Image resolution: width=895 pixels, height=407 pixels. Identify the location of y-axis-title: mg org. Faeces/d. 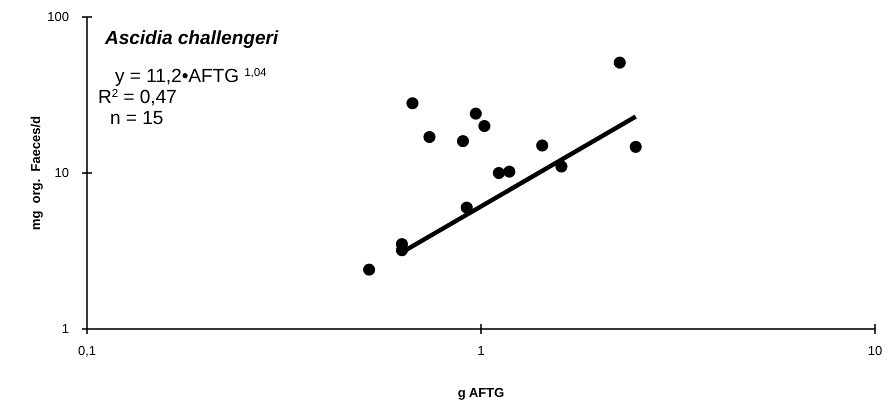
(35, 173).